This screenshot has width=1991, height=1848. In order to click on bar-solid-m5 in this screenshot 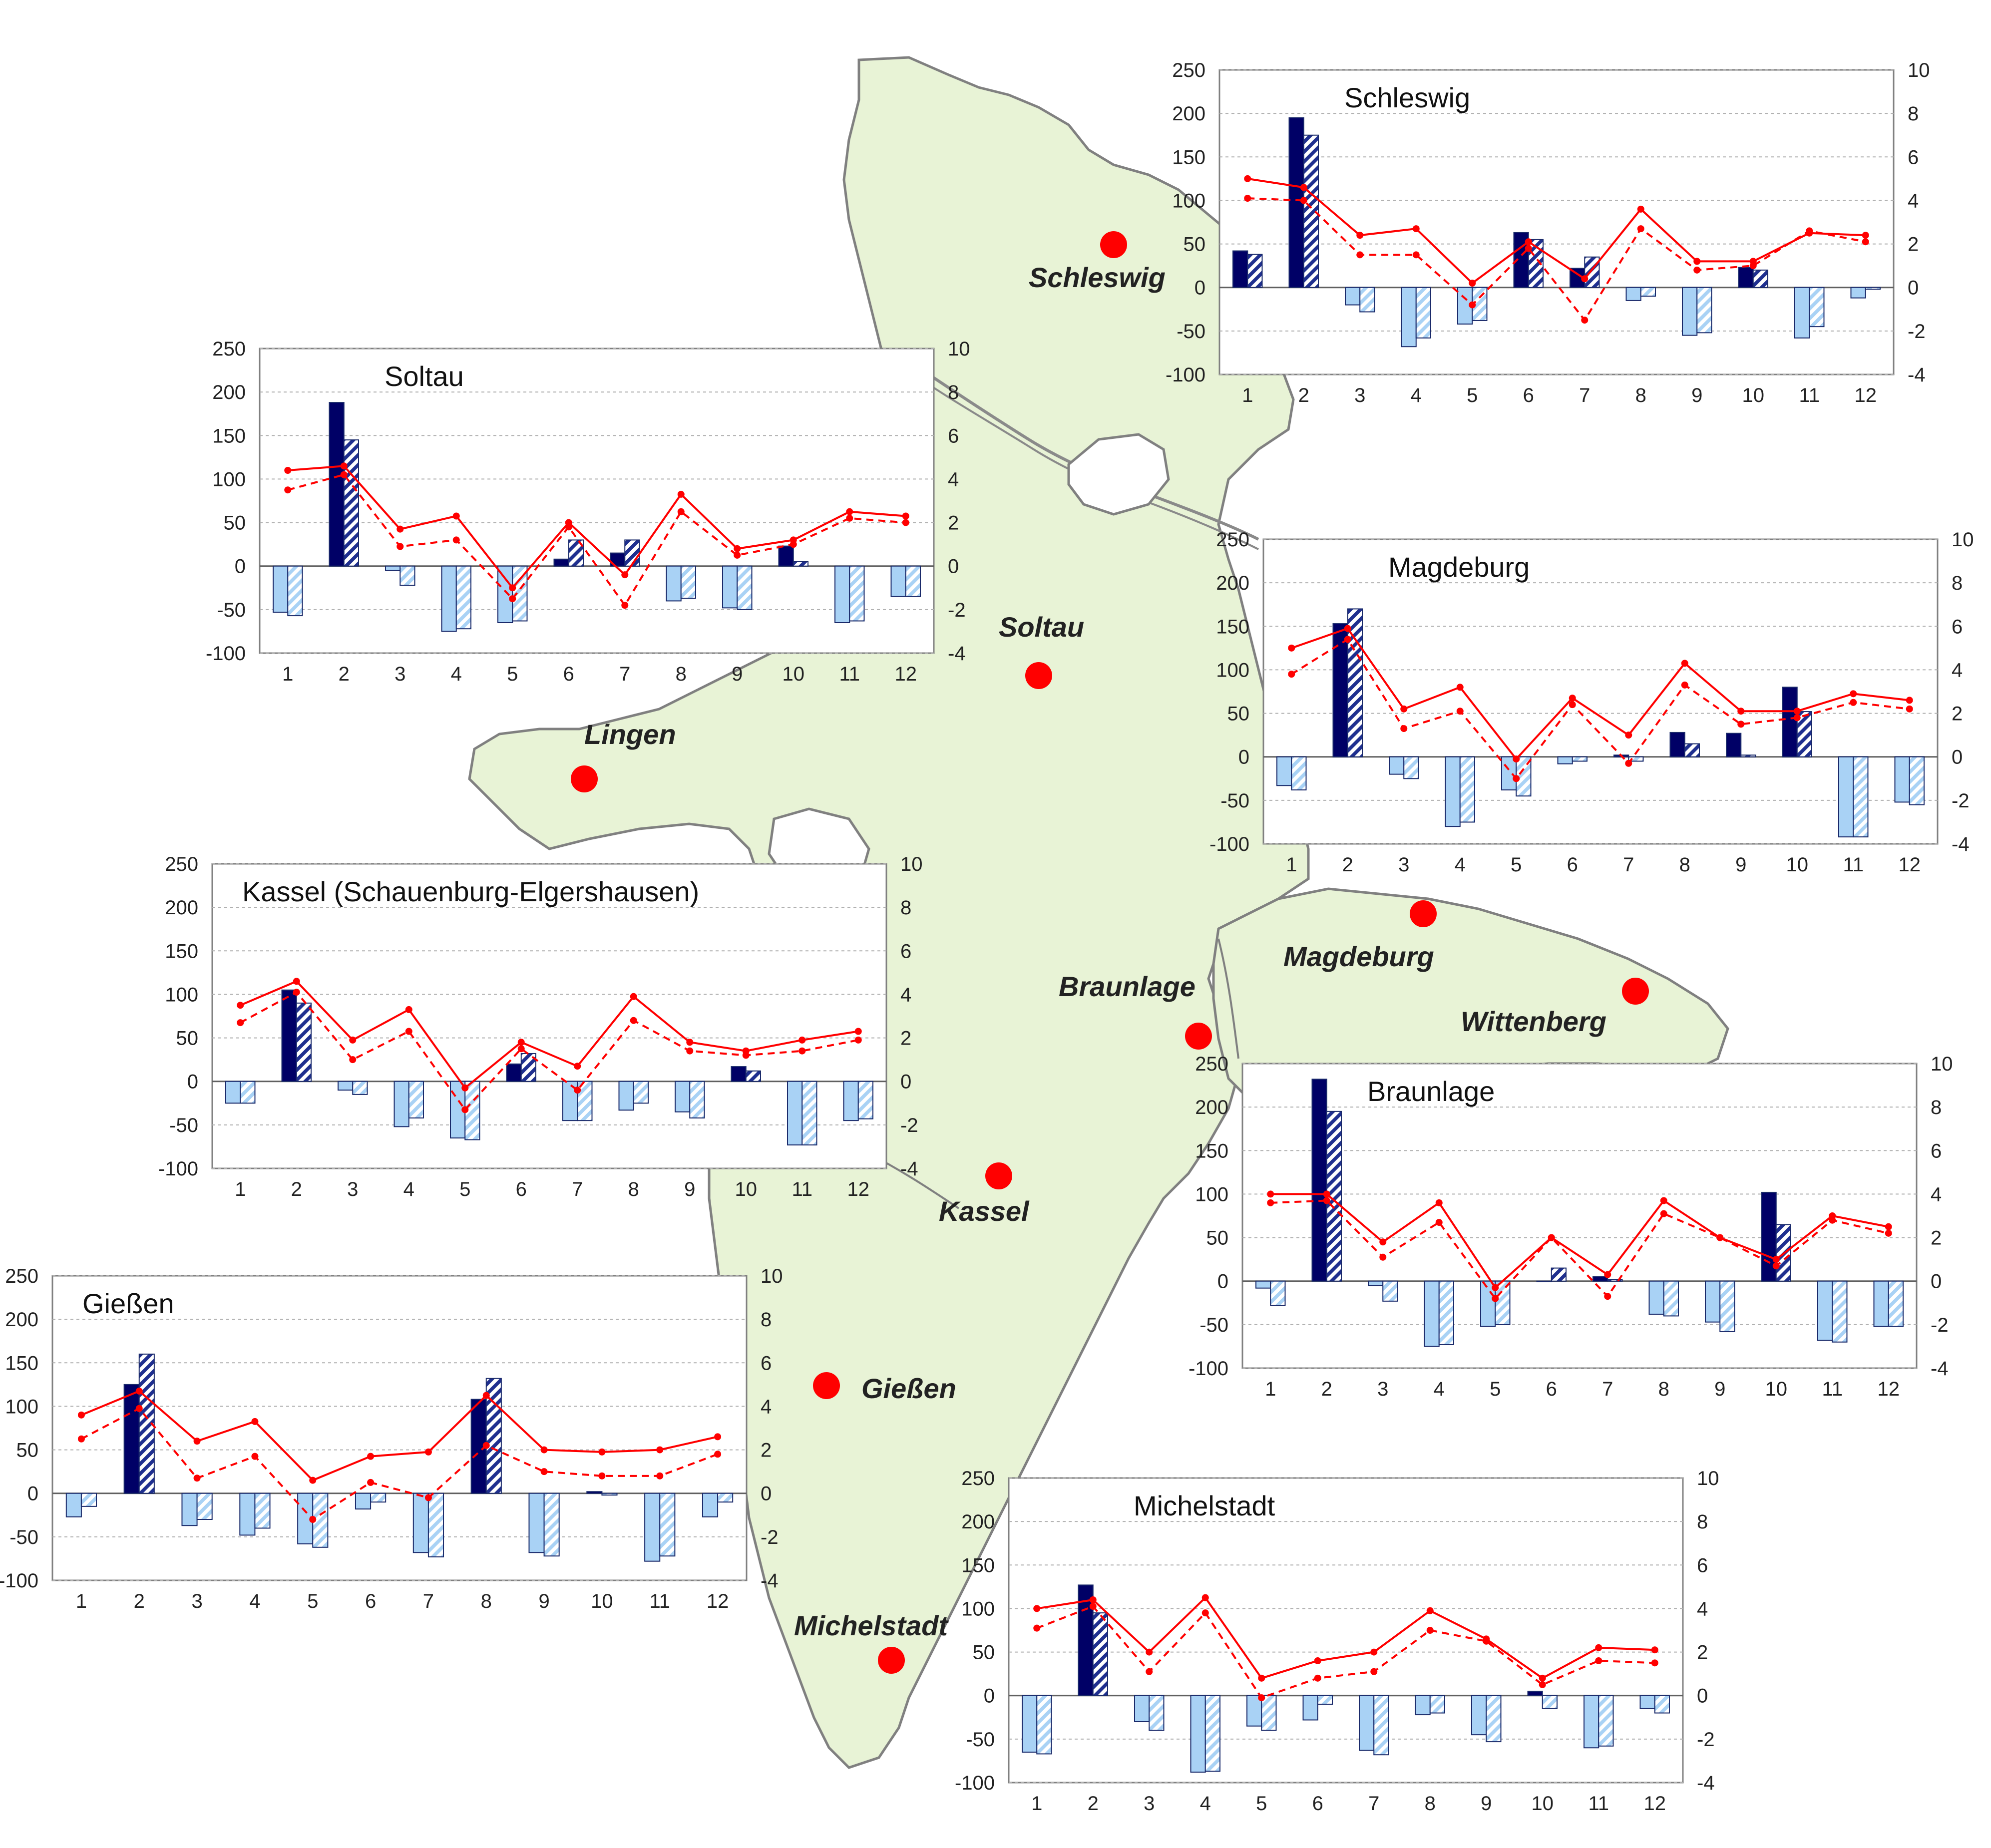, I will do `click(458, 1110)`.